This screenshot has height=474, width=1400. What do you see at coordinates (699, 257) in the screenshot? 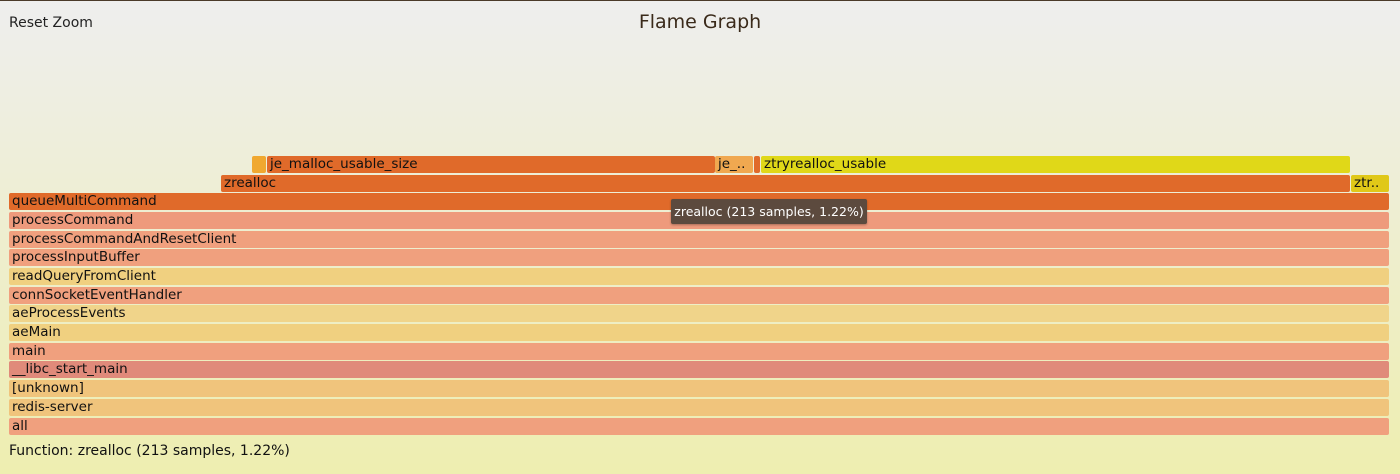
I see `frame-processinputbuffer: processInputBuffer` at bounding box center [699, 257].